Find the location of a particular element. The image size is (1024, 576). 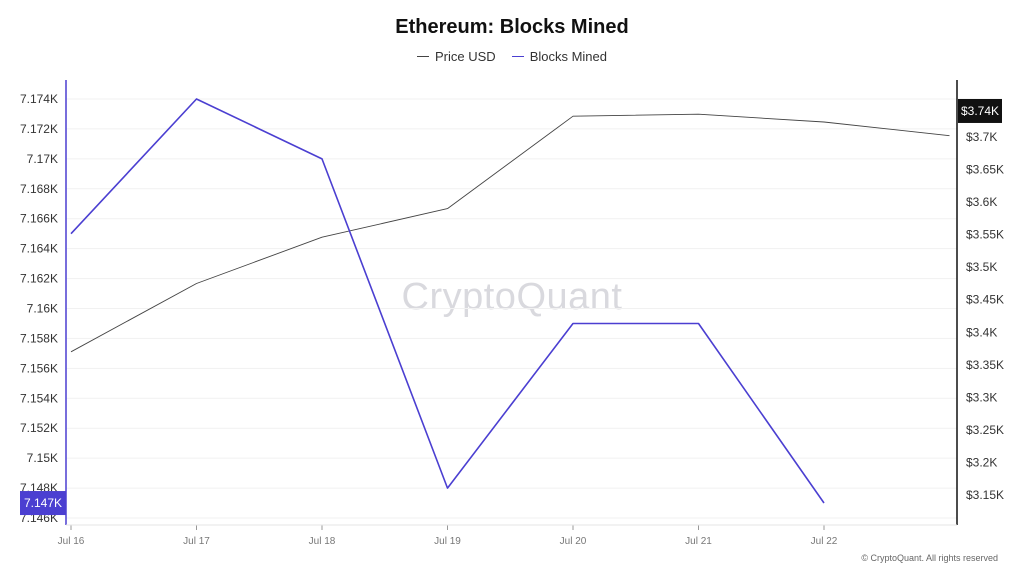

legend: Price USD Blocks Mined is located at coordinates (512, 56).